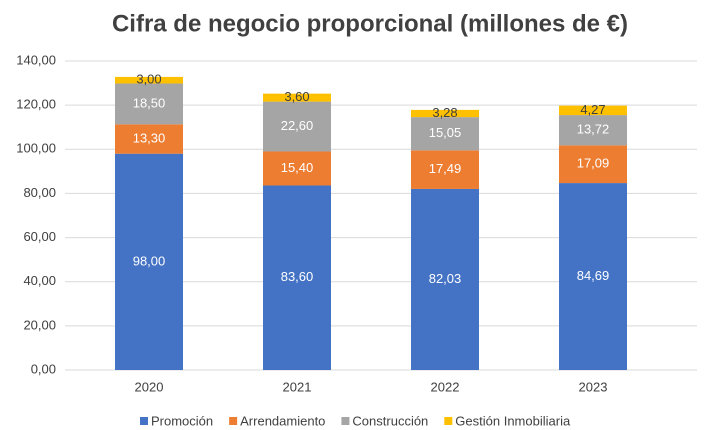 The image size is (713, 430). I want to click on data-label: 15,40, so click(297, 167).